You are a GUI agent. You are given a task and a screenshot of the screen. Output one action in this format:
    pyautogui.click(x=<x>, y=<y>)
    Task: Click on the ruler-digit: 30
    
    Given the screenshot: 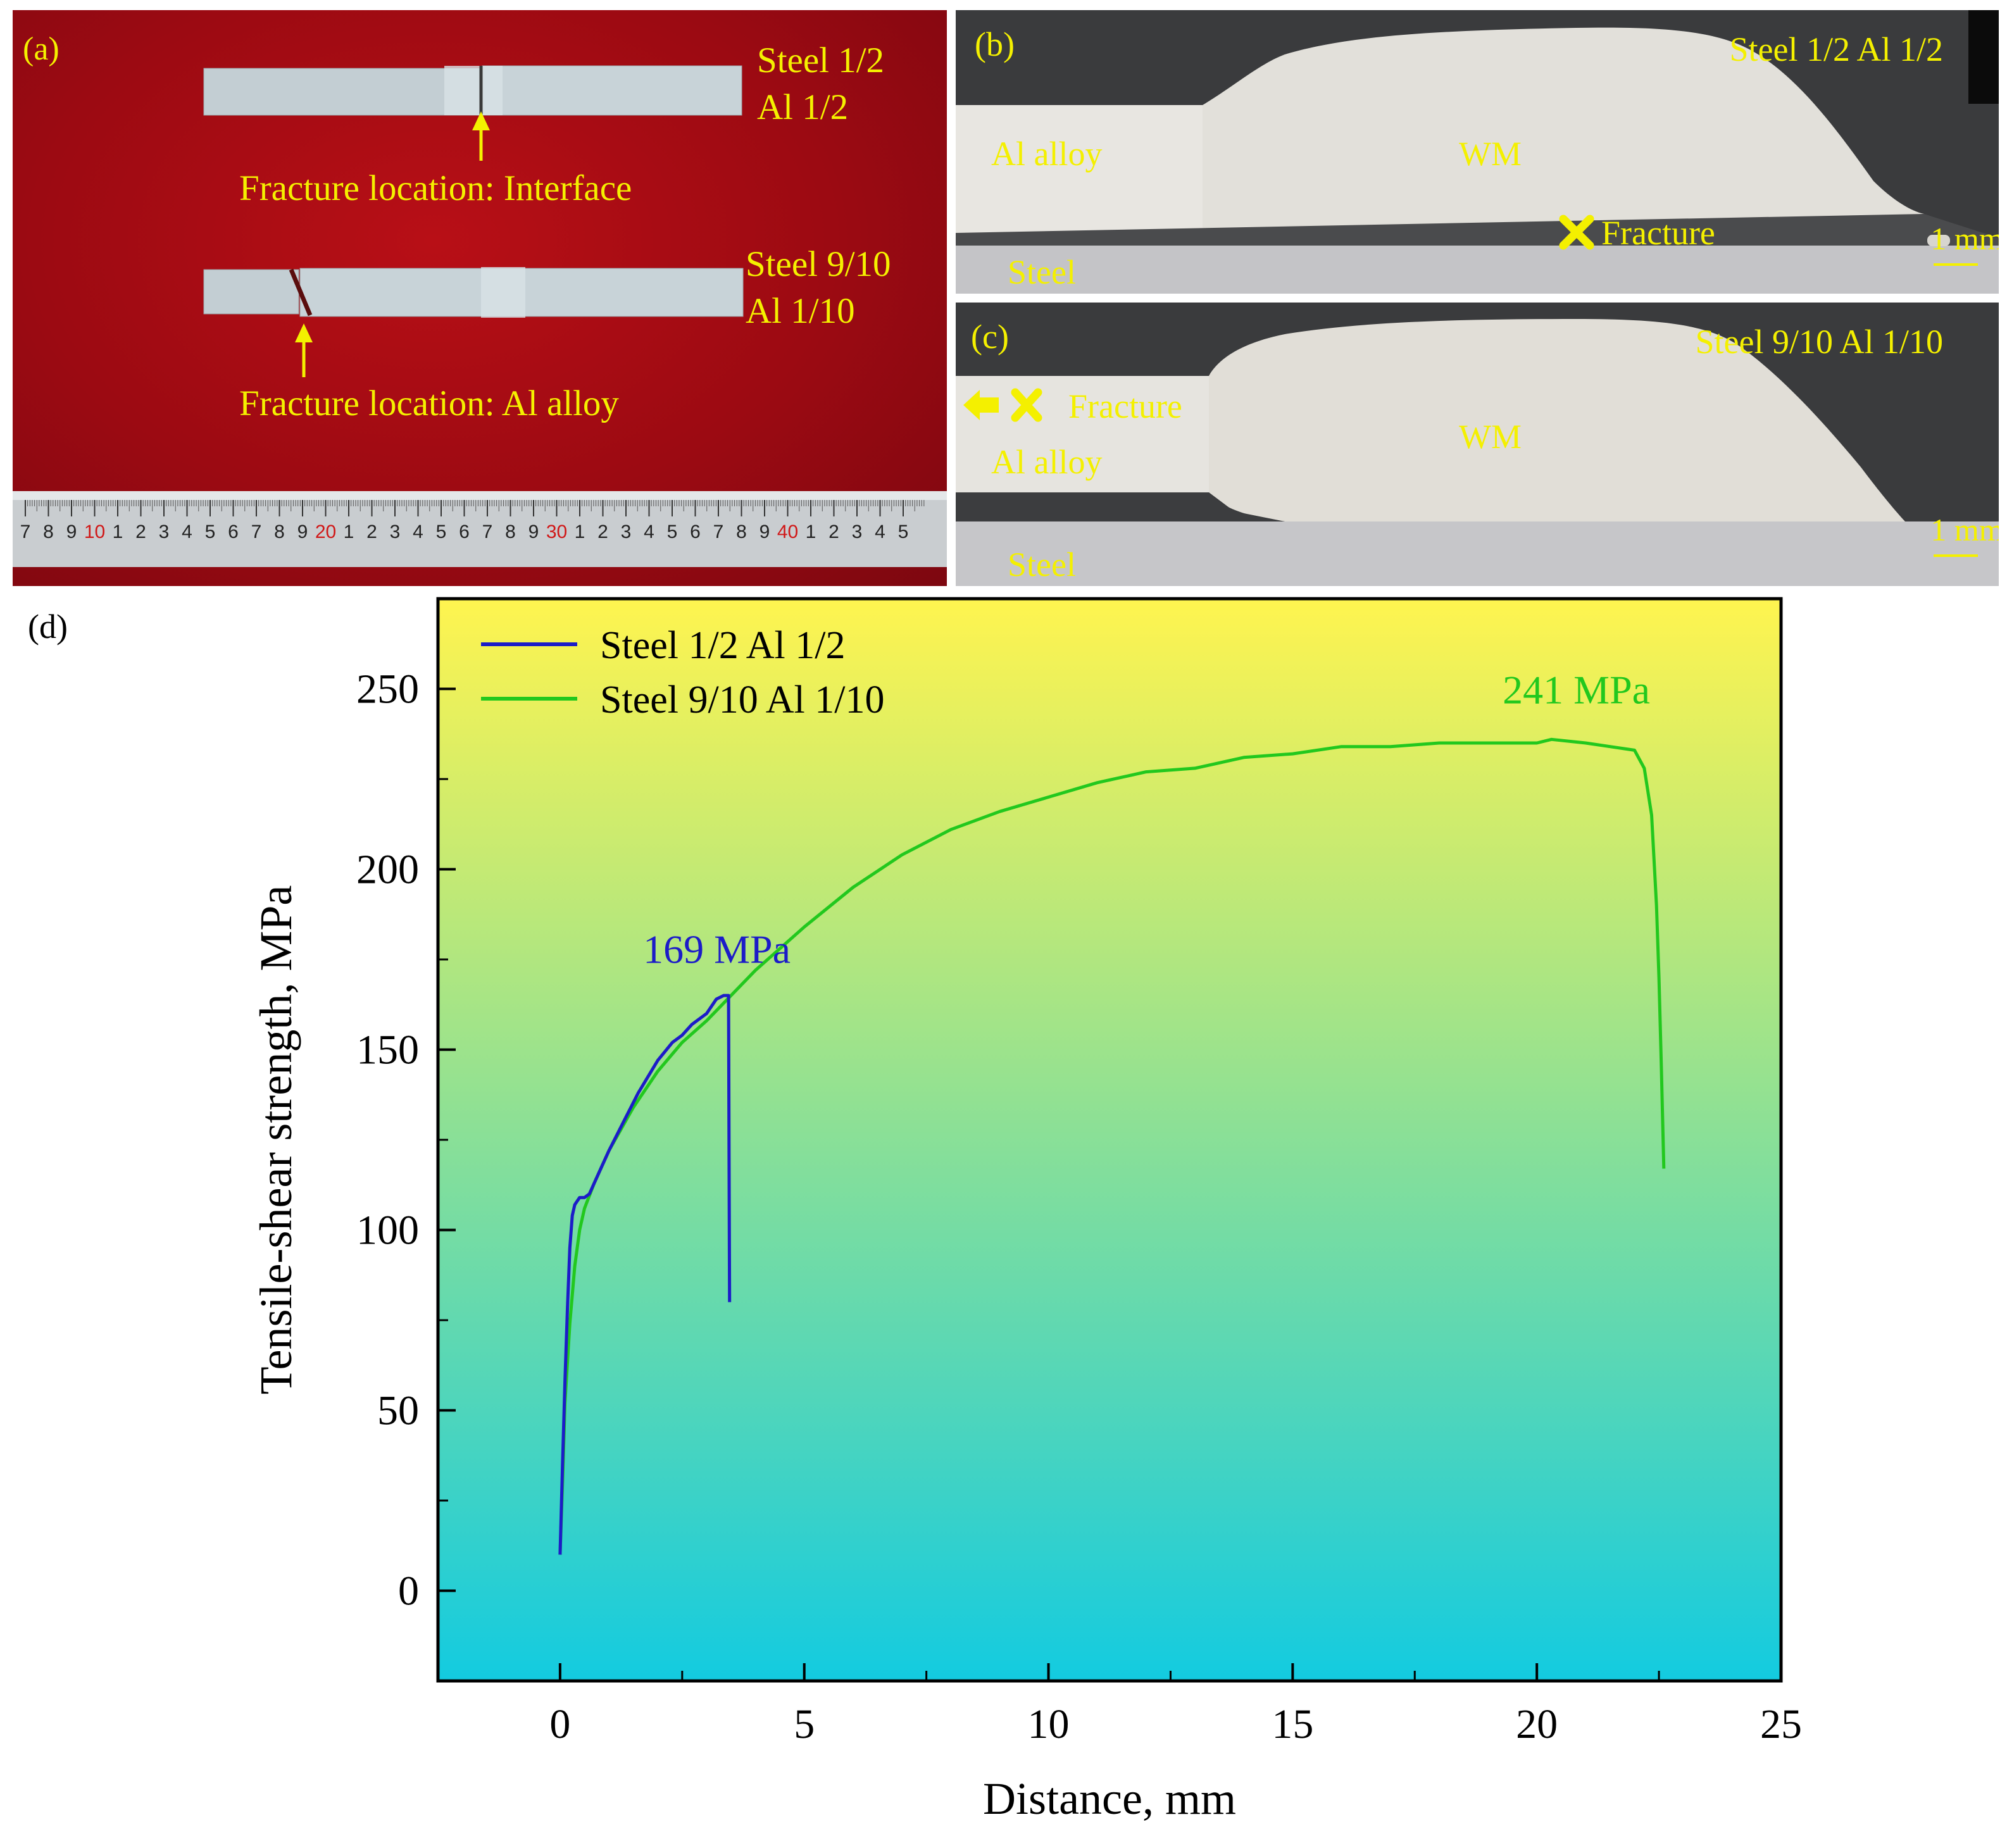 What is the action you would take?
    pyautogui.click(x=556, y=531)
    